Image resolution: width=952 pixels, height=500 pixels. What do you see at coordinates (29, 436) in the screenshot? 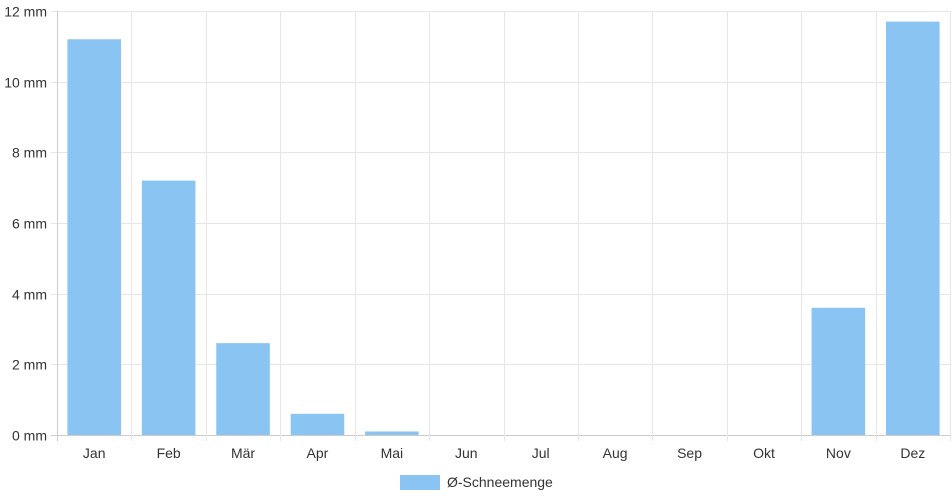
I see `y-tick-label: 0 mm` at bounding box center [29, 436].